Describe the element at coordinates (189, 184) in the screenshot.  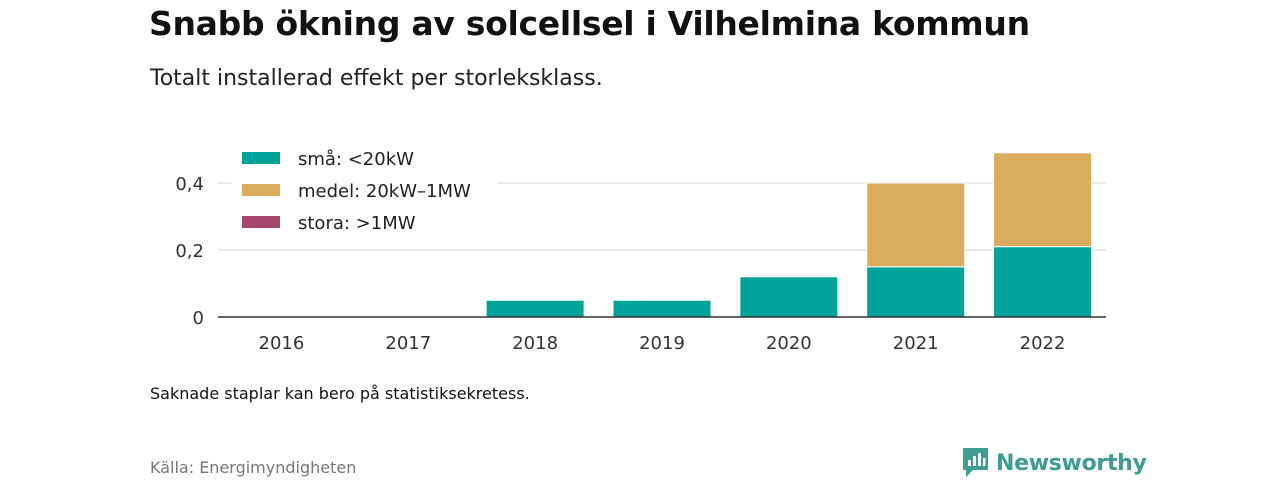
I see `y-tick-label: 0,4` at that location.